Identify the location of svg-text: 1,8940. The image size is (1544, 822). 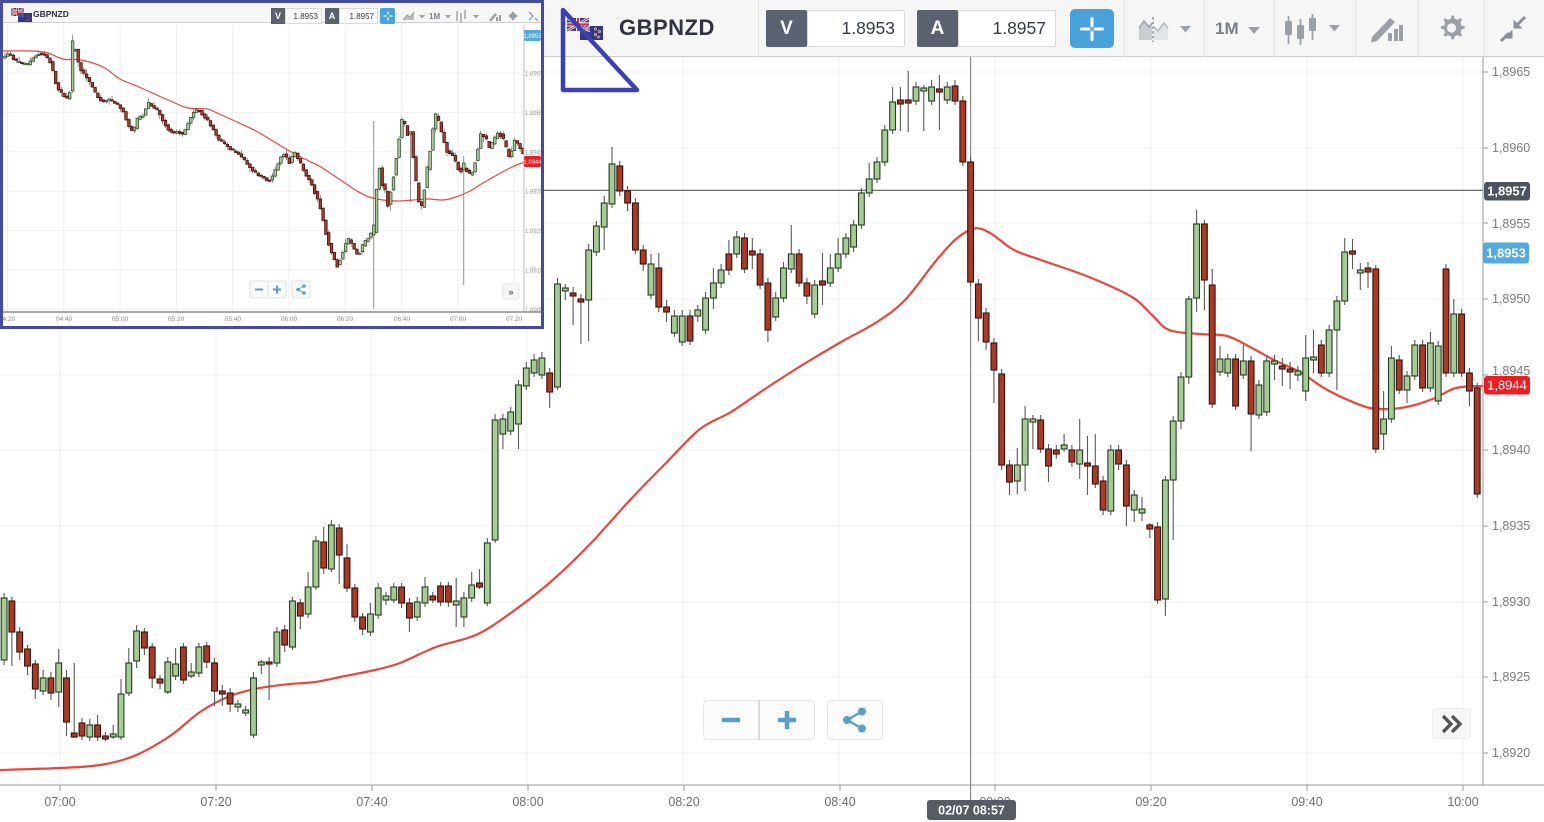
(1511, 450).